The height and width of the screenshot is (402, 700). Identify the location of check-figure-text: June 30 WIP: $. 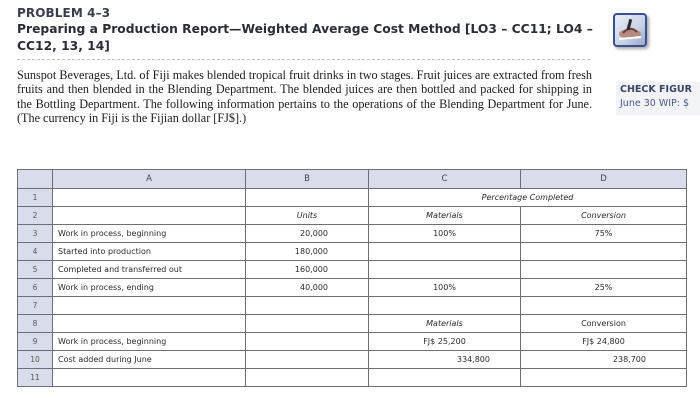
(655, 103).